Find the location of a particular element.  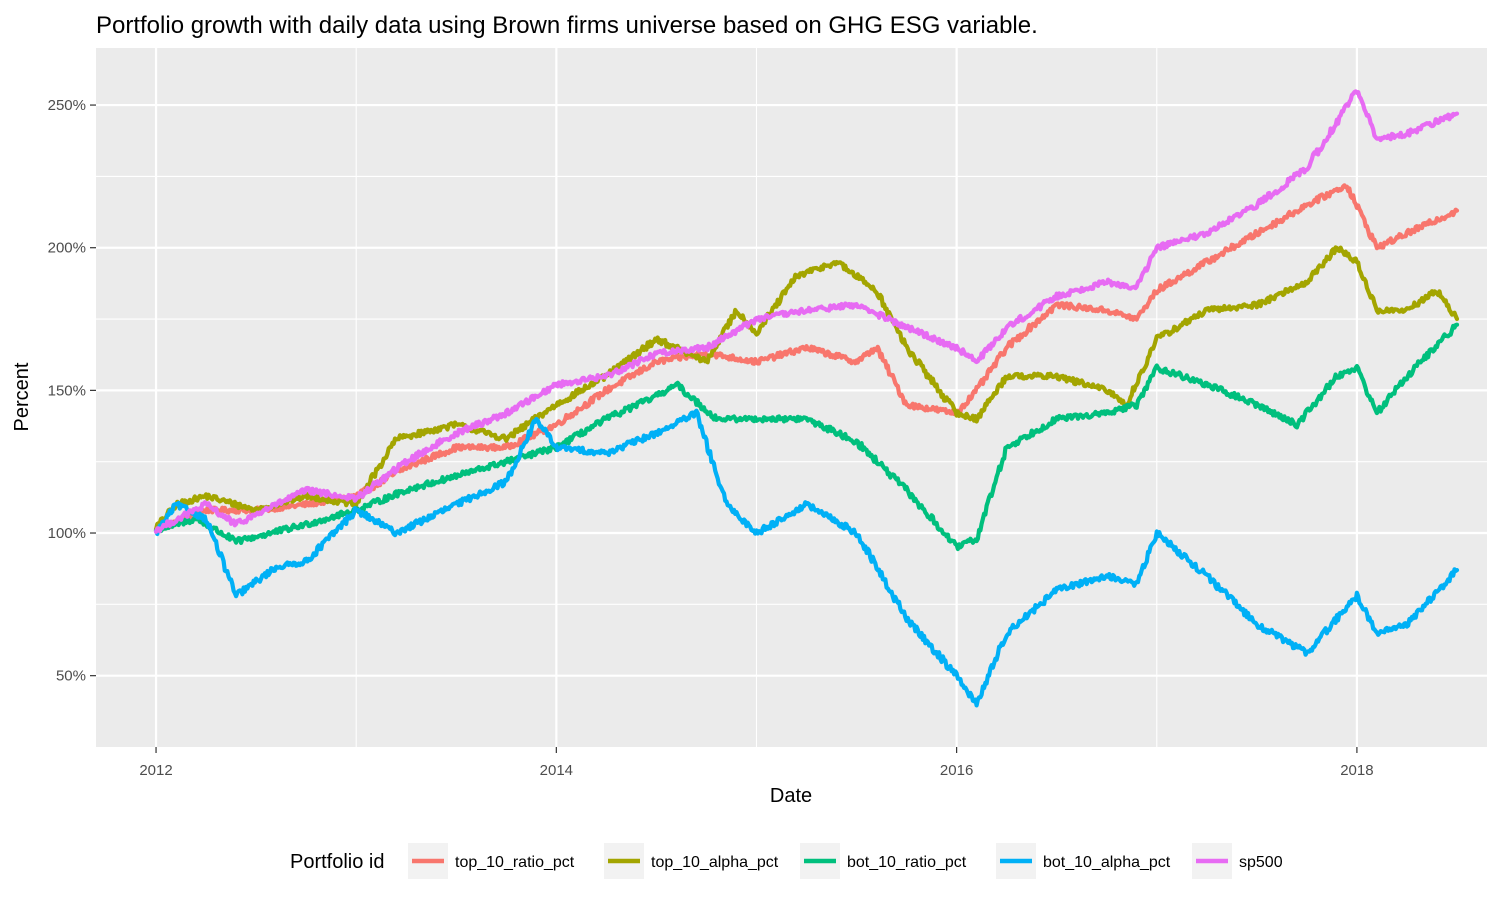

legend-label: top_10_ratio_pct is located at coordinates (515, 862).